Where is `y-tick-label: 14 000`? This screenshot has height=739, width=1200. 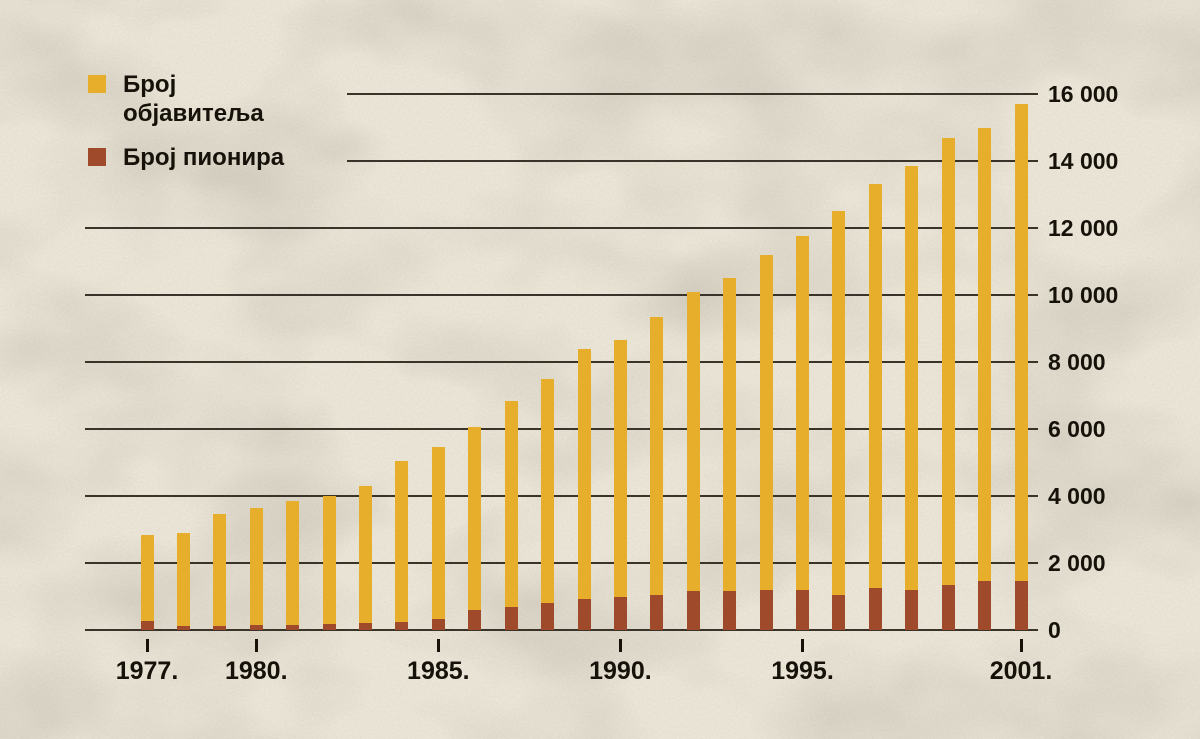
y-tick-label: 14 000 is located at coordinates (1083, 161).